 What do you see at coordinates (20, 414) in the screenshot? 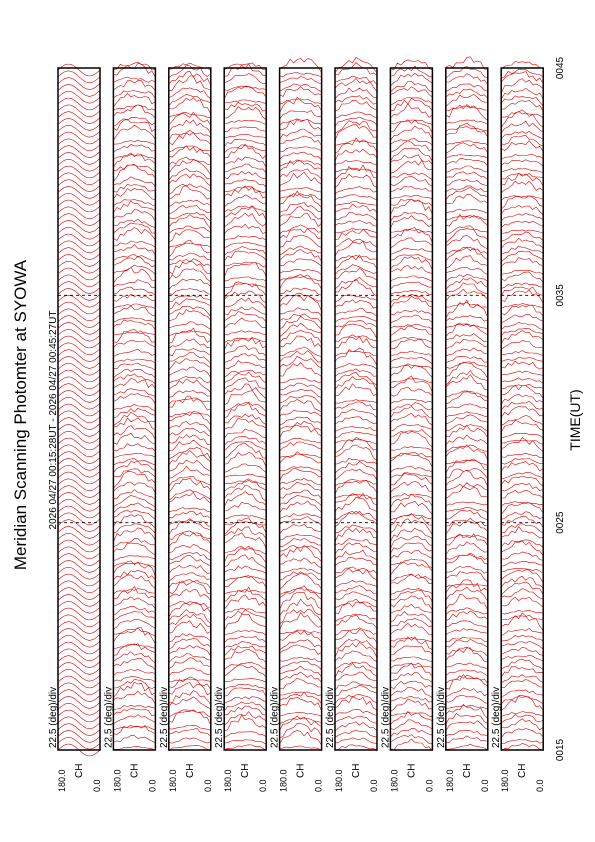
I see `chart-title: Meridian Scanning Photomter at SYOWA` at bounding box center [20, 414].